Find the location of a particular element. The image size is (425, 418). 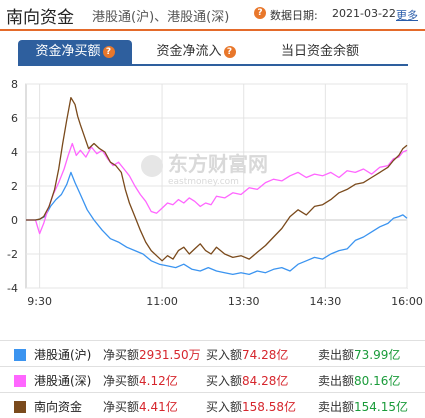

x-tick-label: 13:30 is located at coordinates (244, 301).